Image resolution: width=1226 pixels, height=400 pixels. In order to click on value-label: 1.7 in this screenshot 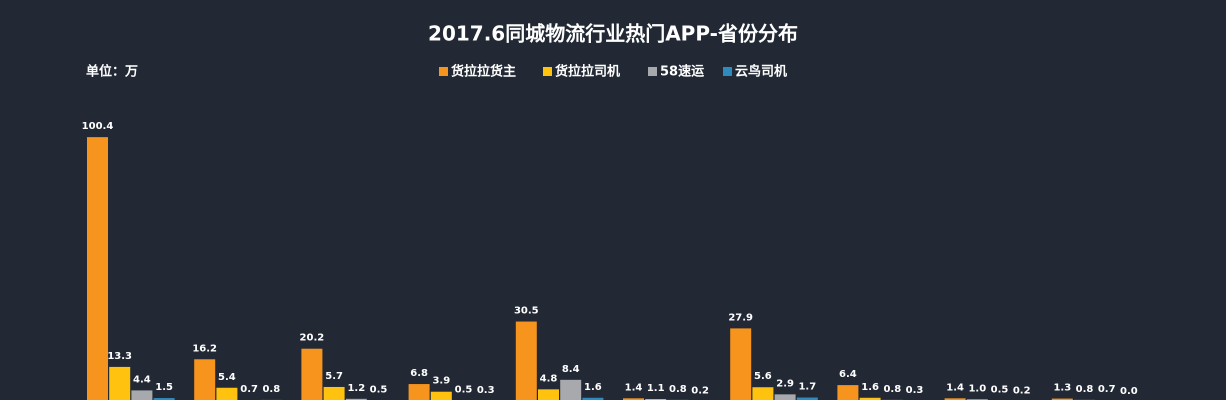, I will do `click(807, 387)`.